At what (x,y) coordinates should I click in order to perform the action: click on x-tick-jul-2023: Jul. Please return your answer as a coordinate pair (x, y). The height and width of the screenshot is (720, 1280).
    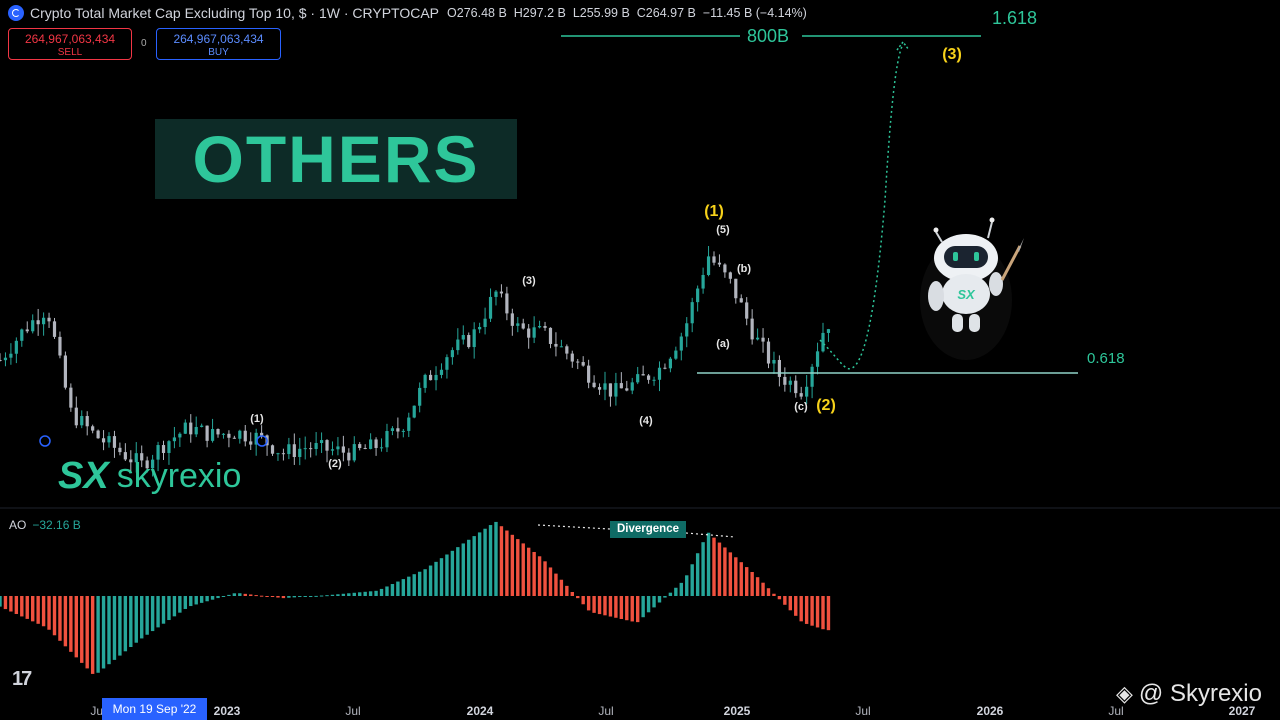
    Looking at the image, I should click on (353, 711).